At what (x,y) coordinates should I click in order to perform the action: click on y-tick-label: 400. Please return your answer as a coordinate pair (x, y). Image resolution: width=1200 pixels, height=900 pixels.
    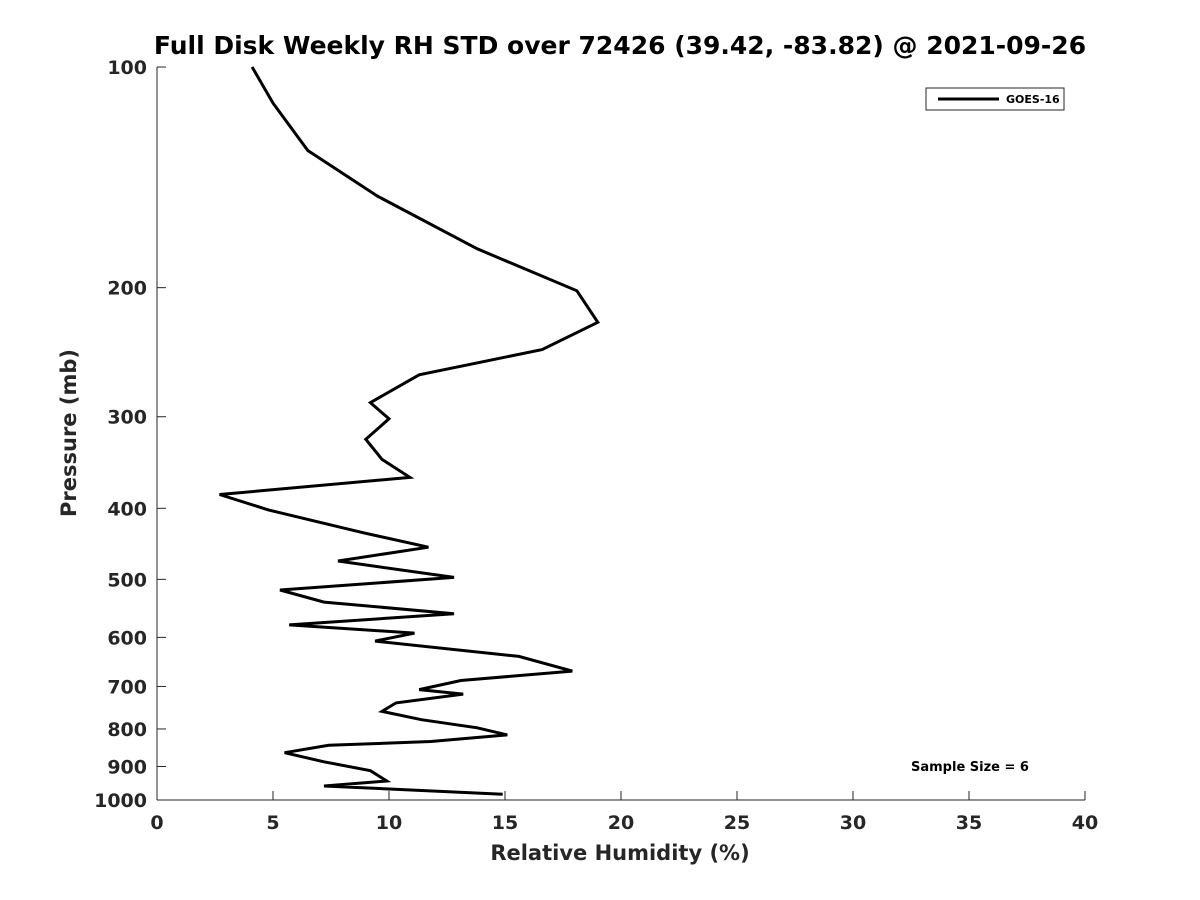
    Looking at the image, I should click on (127, 509).